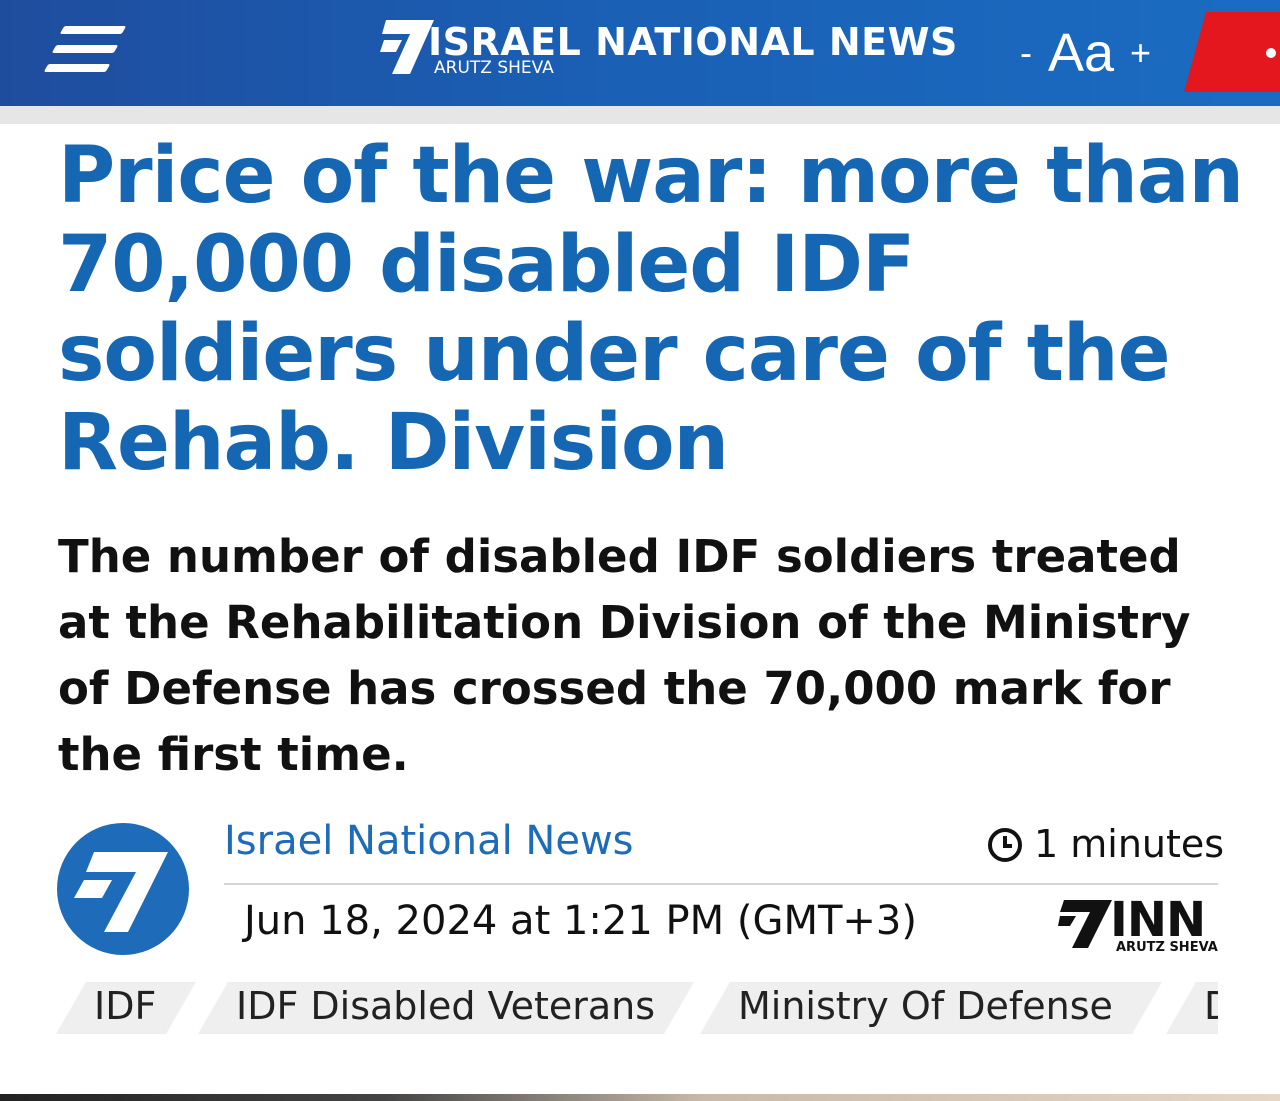  What do you see at coordinates (85, 50) in the screenshot?
I see `hamburger-menu-icon` at bounding box center [85, 50].